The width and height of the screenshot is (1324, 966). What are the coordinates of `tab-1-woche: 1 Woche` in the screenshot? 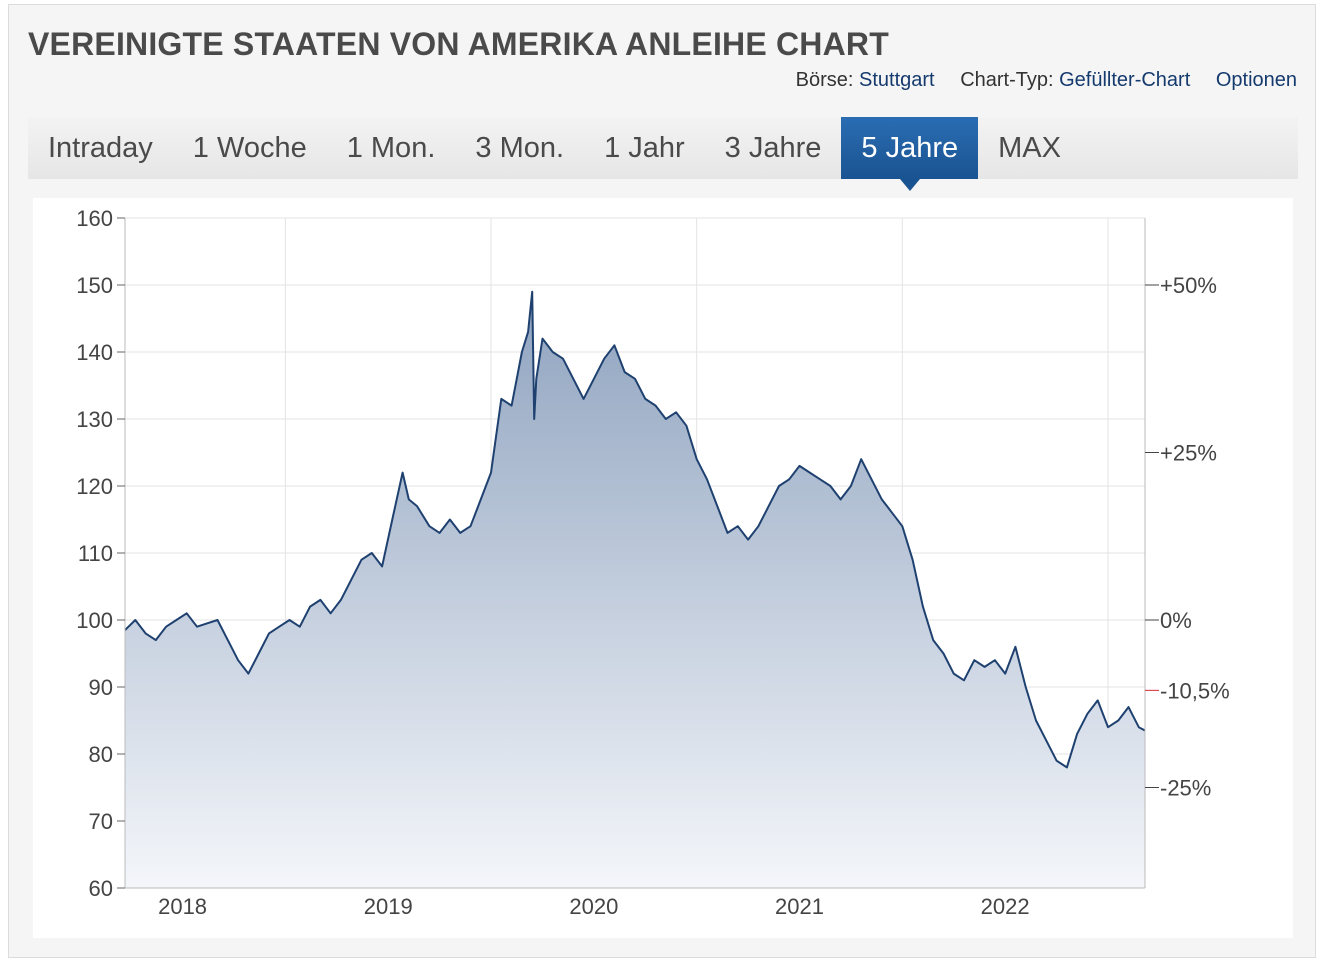 It's located at (250, 148).